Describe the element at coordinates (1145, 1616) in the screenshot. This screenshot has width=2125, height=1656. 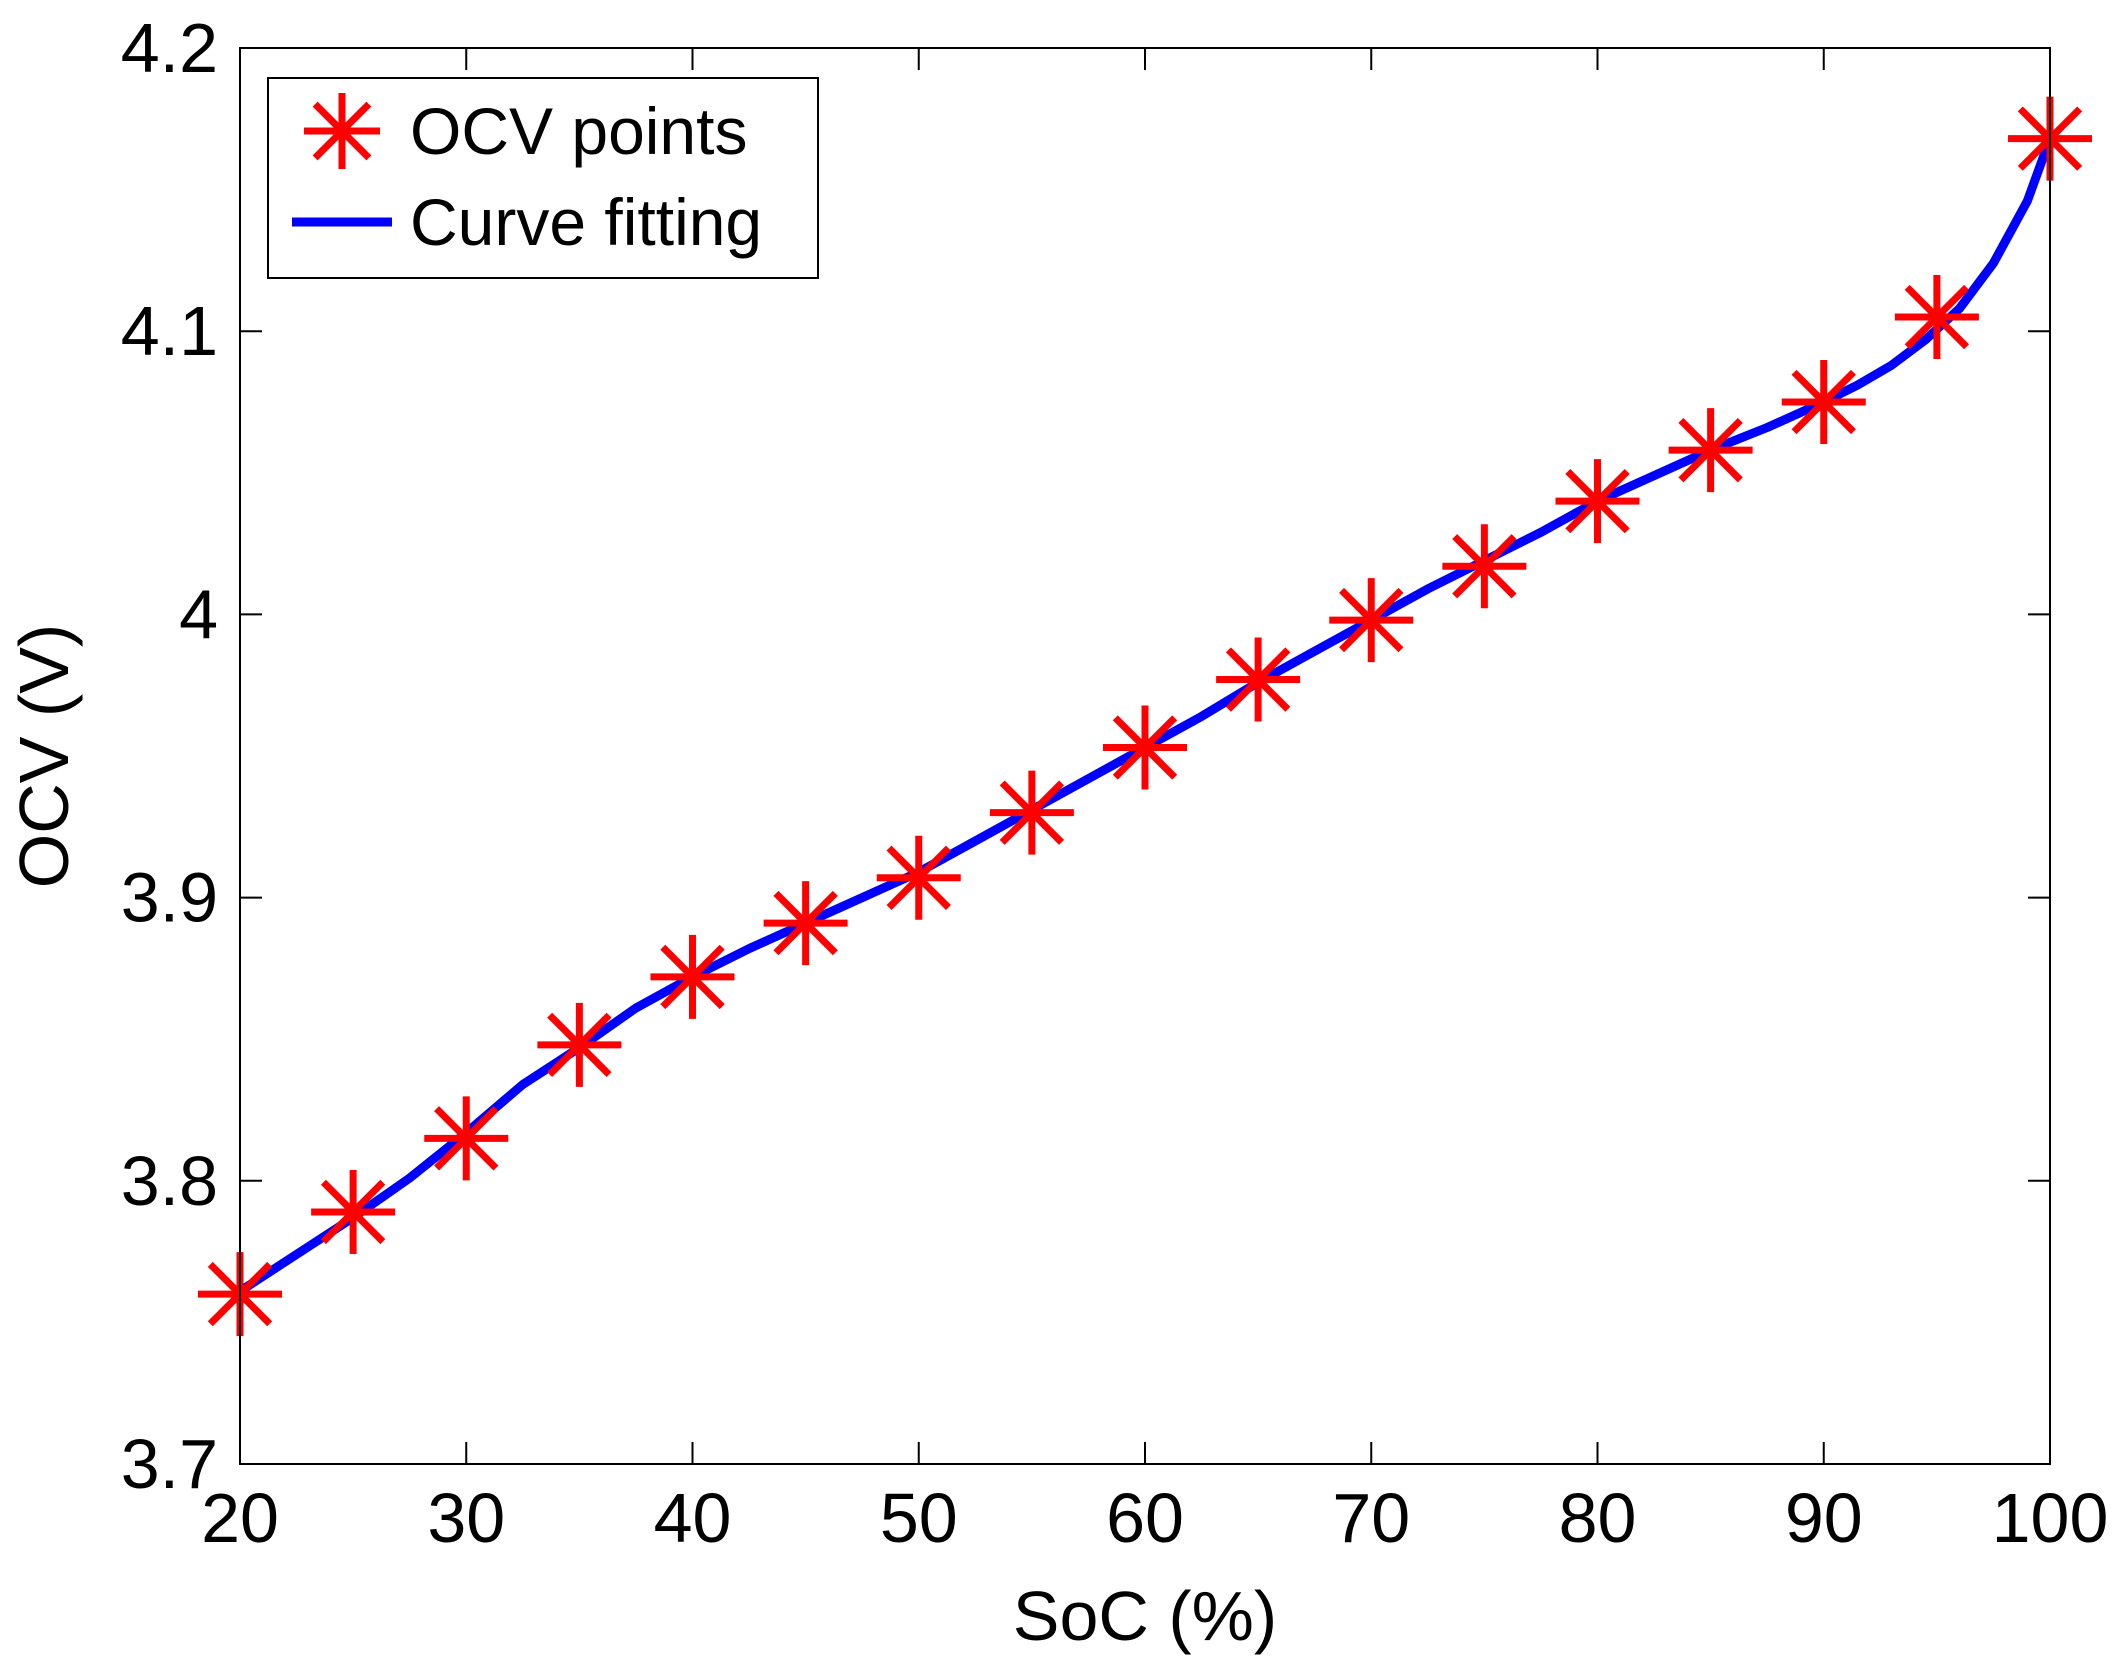
I see `x-axis-label: SoC (%)` at that location.